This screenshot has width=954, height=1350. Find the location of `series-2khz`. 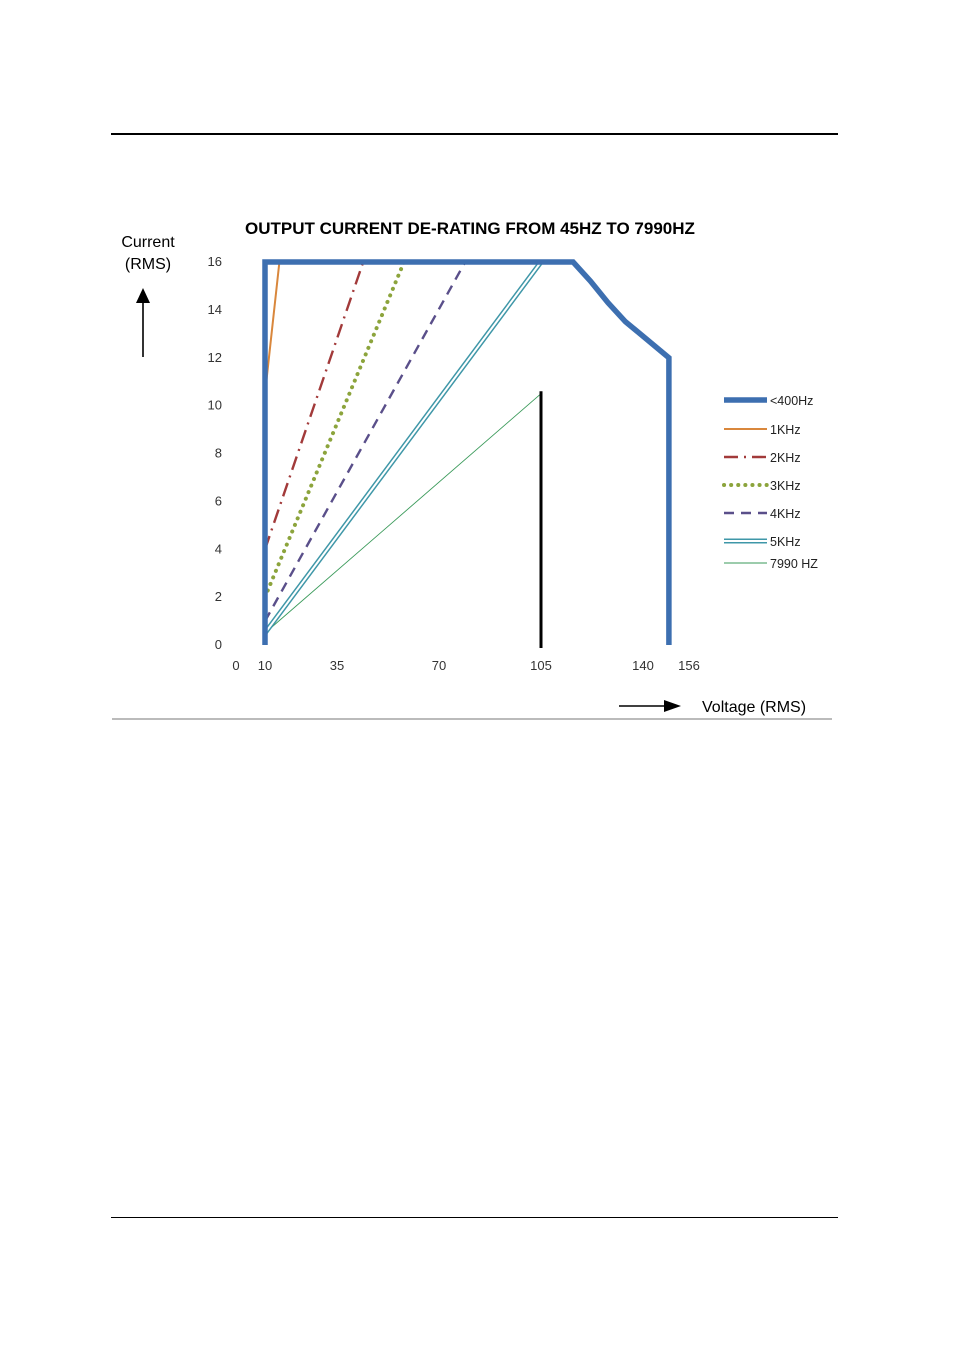

series-2khz is located at coordinates (314, 405).